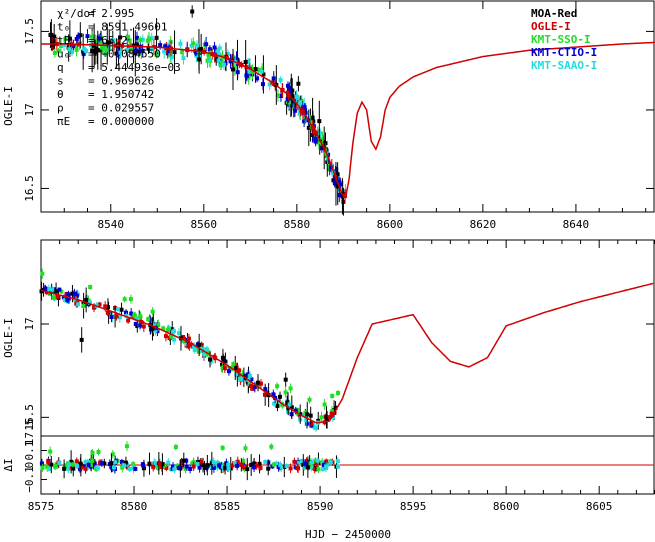  Describe the element at coordinates (127, 27) in the screenshot. I see `param-value: = 8591.49601` at that location.